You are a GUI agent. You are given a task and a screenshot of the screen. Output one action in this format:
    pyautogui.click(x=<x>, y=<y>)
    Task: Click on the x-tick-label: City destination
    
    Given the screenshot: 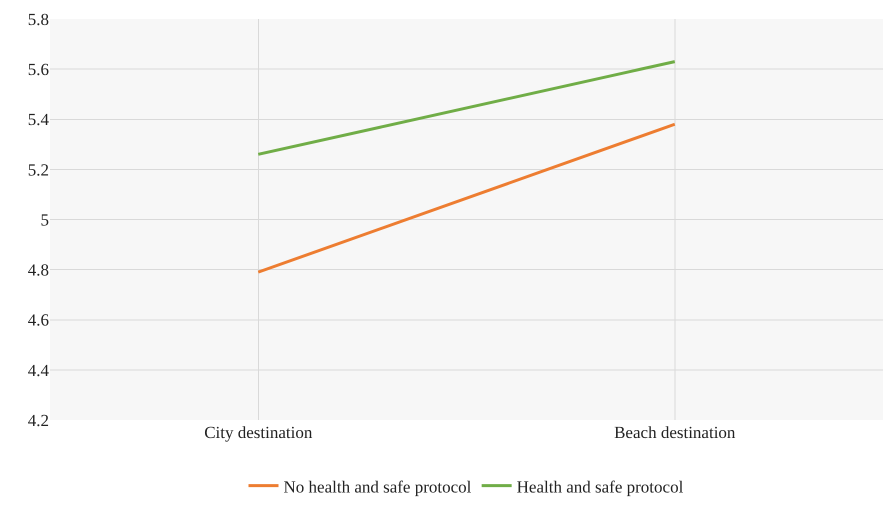 What is the action you would take?
    pyautogui.click(x=258, y=432)
    